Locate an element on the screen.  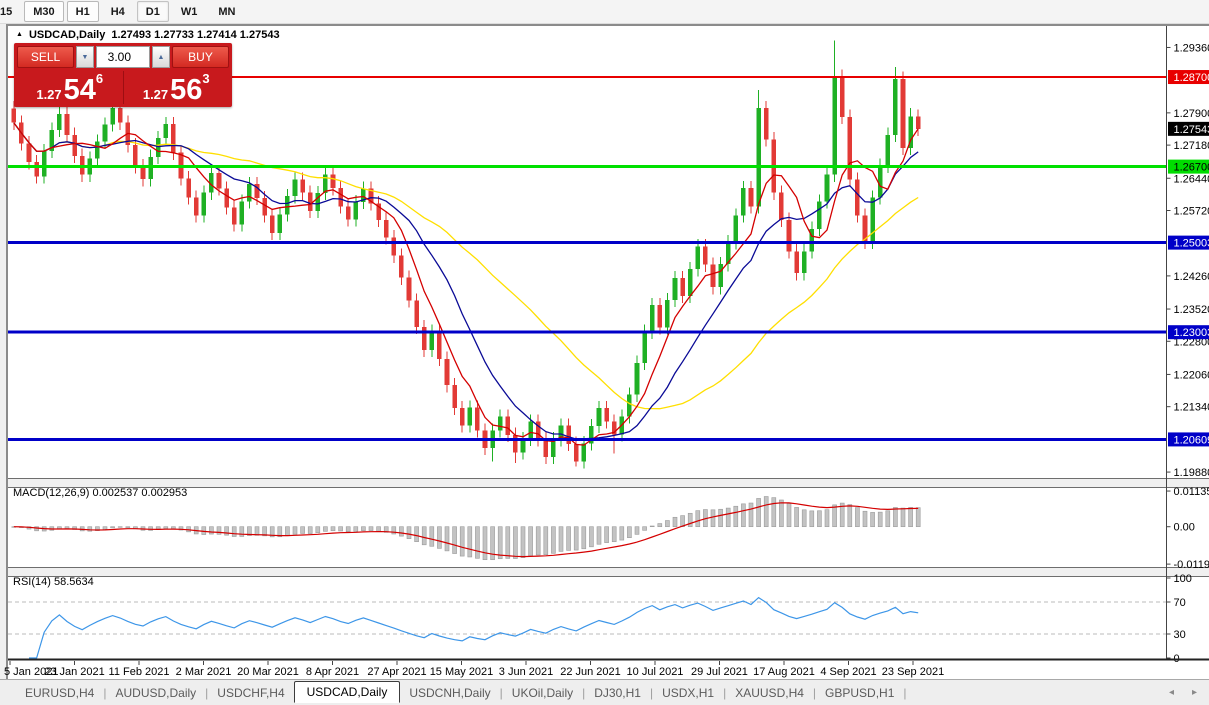
tab-eurusd-h4: EURUSD,H4 is located at coordinates (60, 692).